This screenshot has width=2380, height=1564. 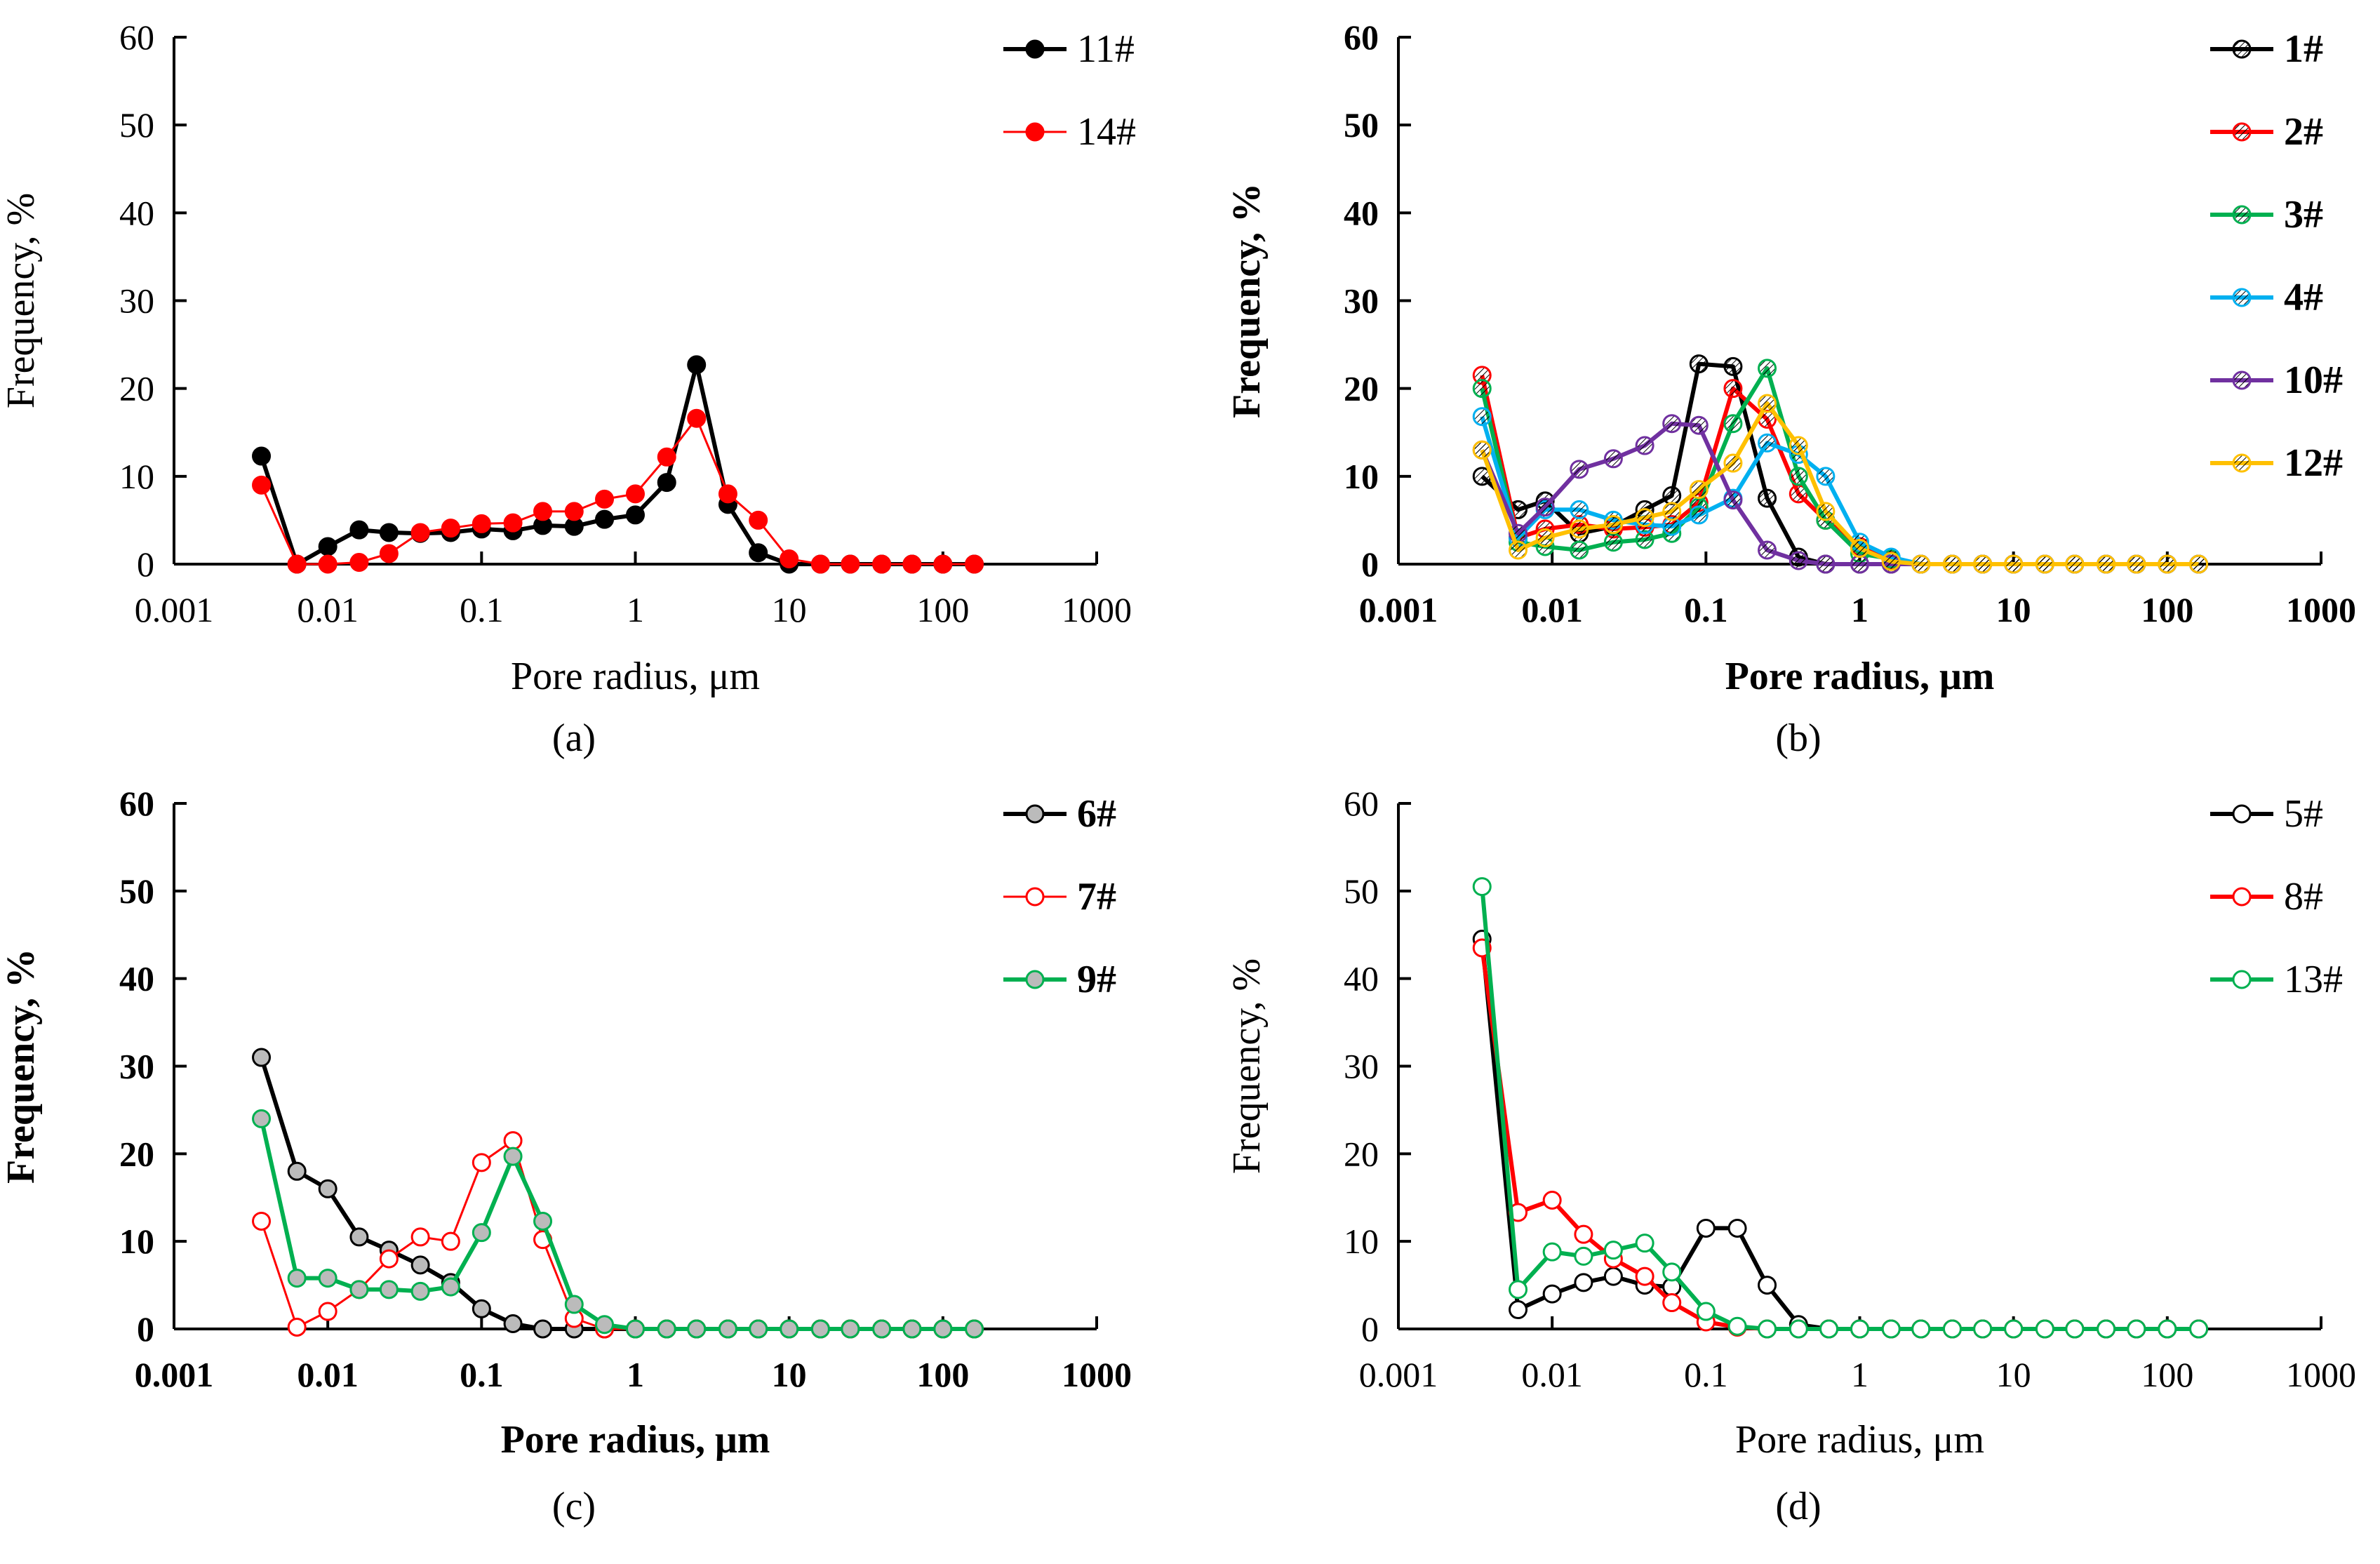 What do you see at coordinates (1840, 1139) in the screenshot?
I see `series-line-8#` at bounding box center [1840, 1139].